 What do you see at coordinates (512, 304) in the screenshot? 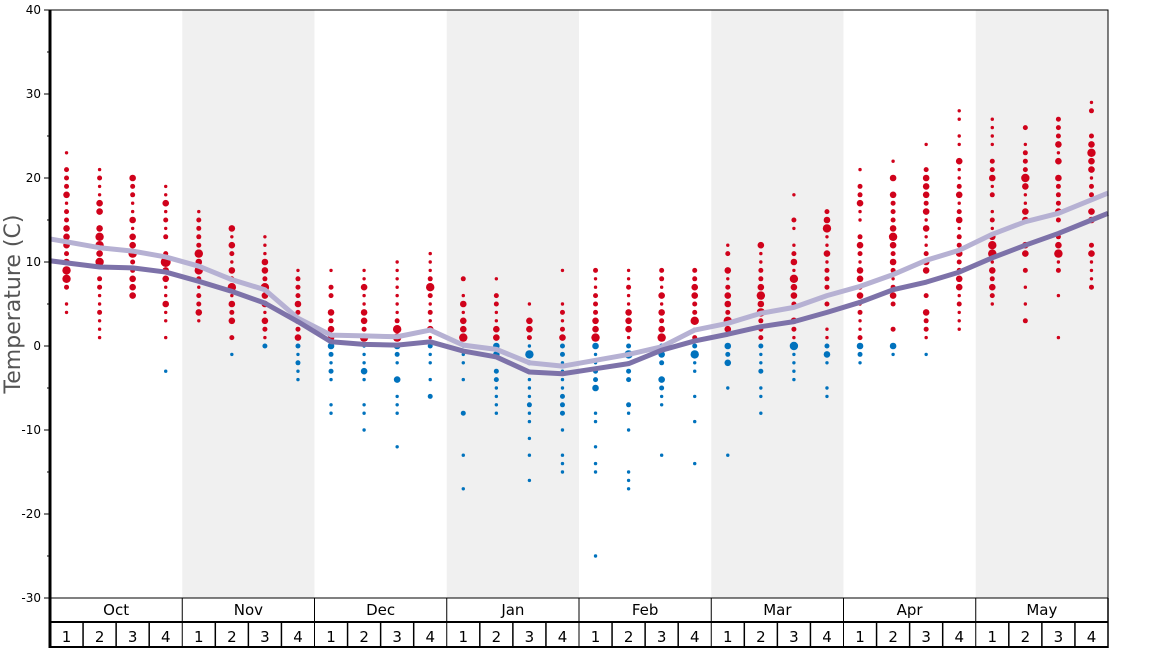
I see `month-band-jan` at bounding box center [512, 304].